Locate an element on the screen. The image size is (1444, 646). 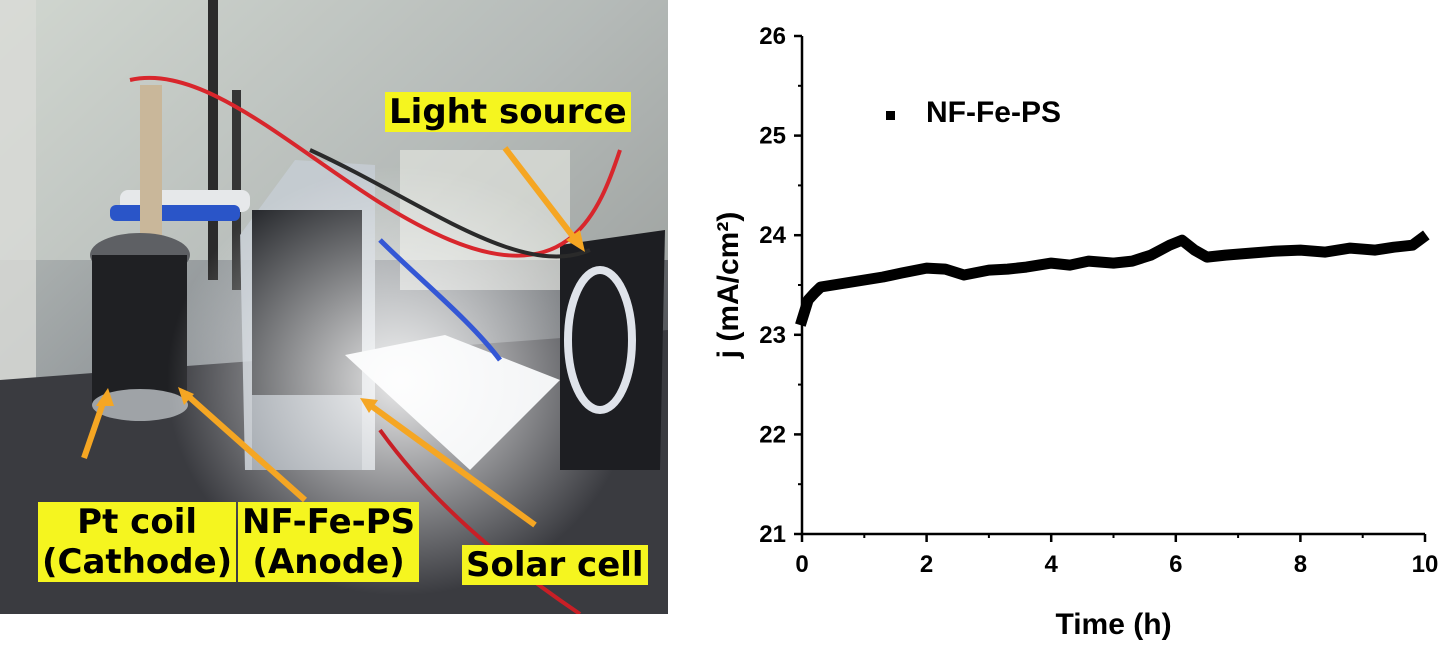
y-tick-label: 24 is located at coordinates (772, 235).